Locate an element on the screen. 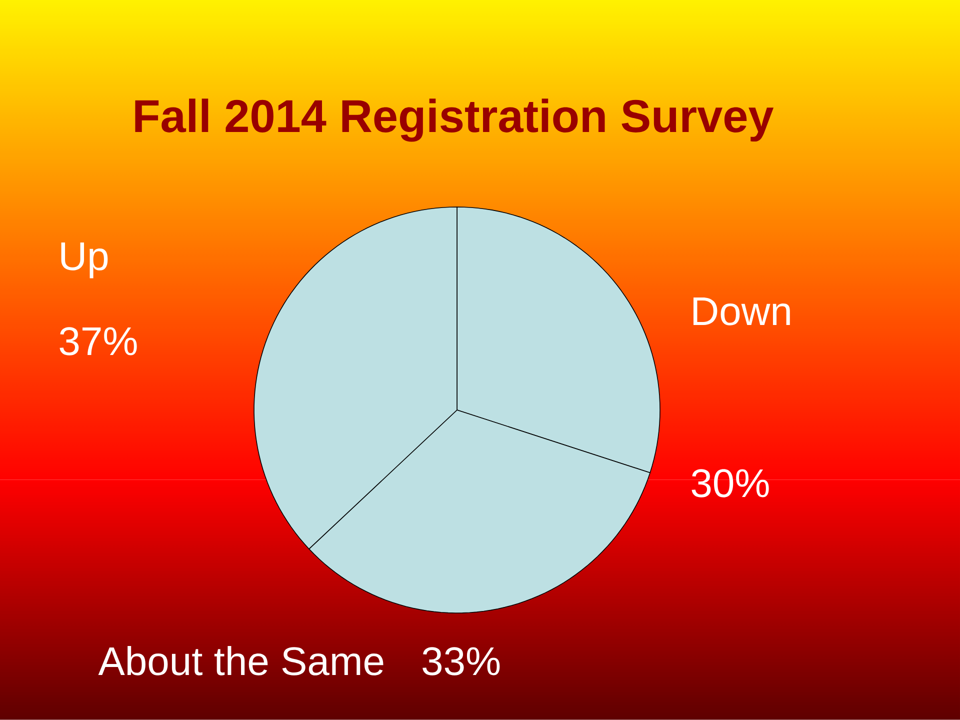 The width and height of the screenshot is (960, 720). slice-label: About the Same is located at coordinates (241, 661).